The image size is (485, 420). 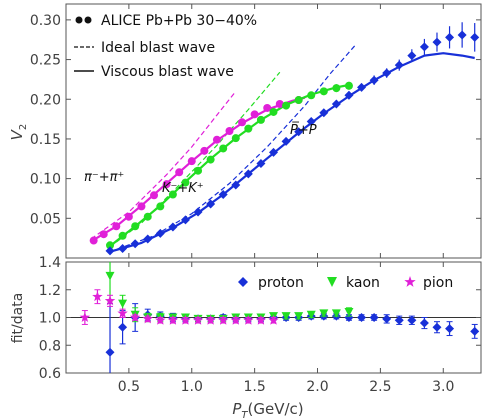 What do you see at coordinates (332, 282) in the screenshot?
I see `legend-kaon-marker` at bounding box center [332, 282].